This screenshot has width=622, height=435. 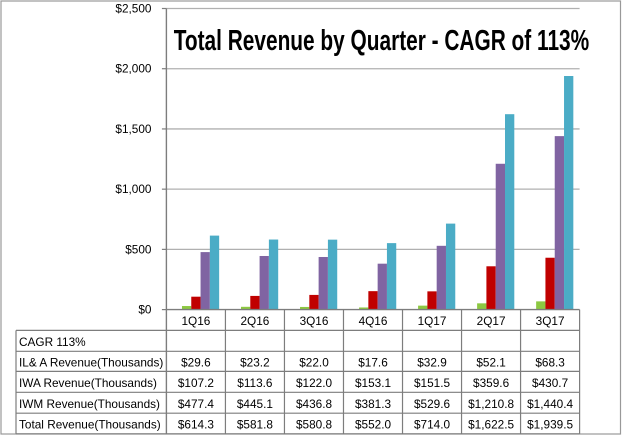 What do you see at coordinates (314, 321) in the screenshot?
I see `svg-text: 3Q16` at bounding box center [314, 321].